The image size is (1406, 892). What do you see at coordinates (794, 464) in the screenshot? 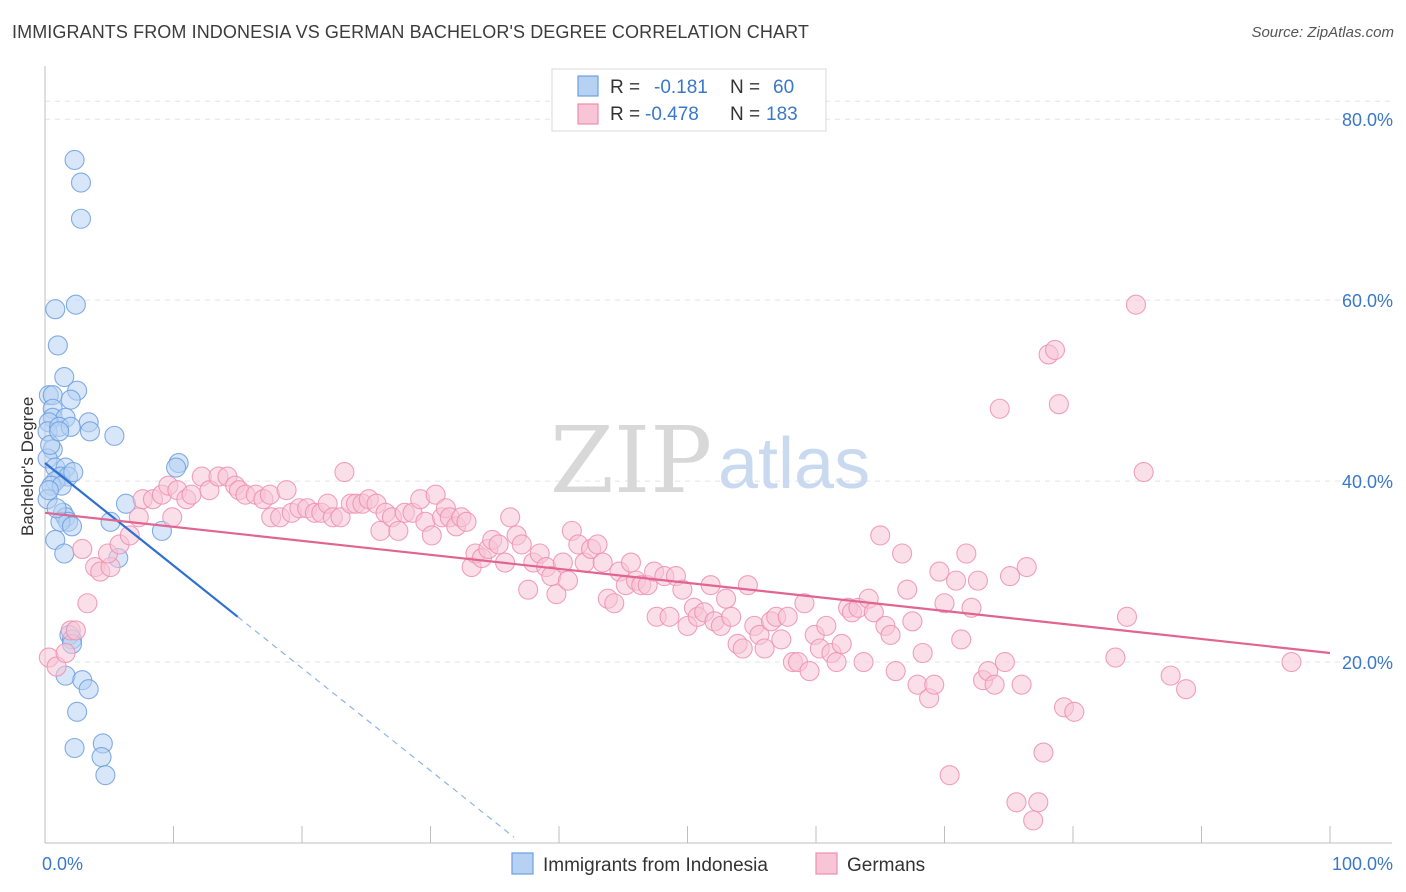
I see `watermark-atlas: atlas` at bounding box center [794, 464].